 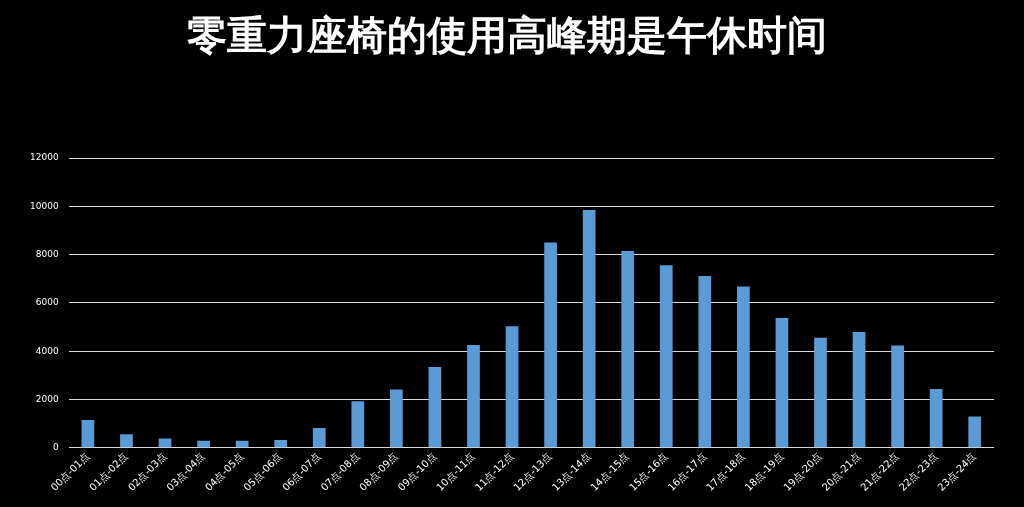 What do you see at coordinates (55, 447) in the screenshot?
I see `y-tick-label: 0` at bounding box center [55, 447].